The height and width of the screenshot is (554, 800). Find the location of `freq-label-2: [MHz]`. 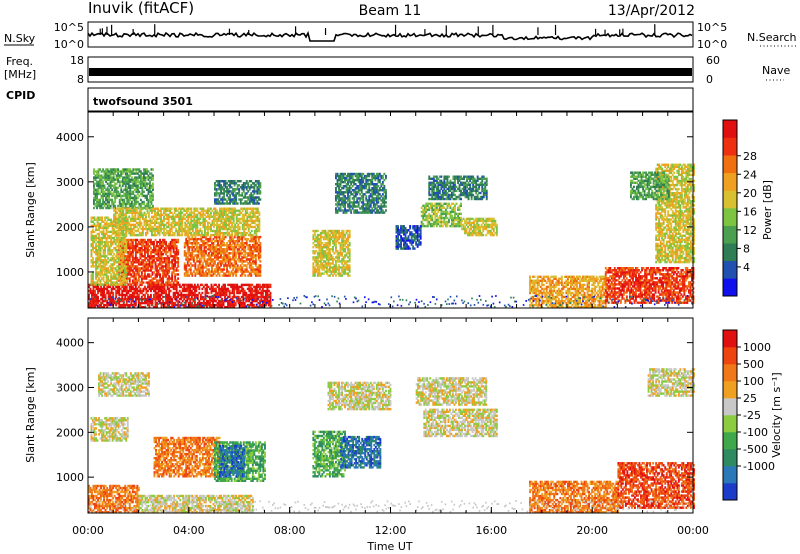

freq-label-2: [MHz] is located at coordinates (20, 74).